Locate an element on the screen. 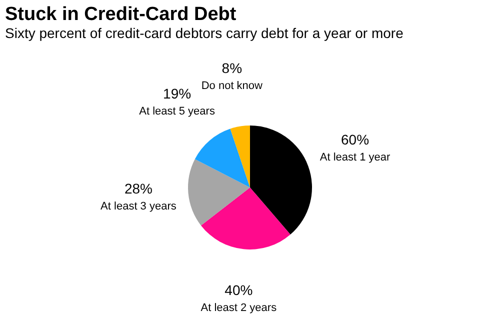  data-label: 60% is located at coordinates (355, 140).